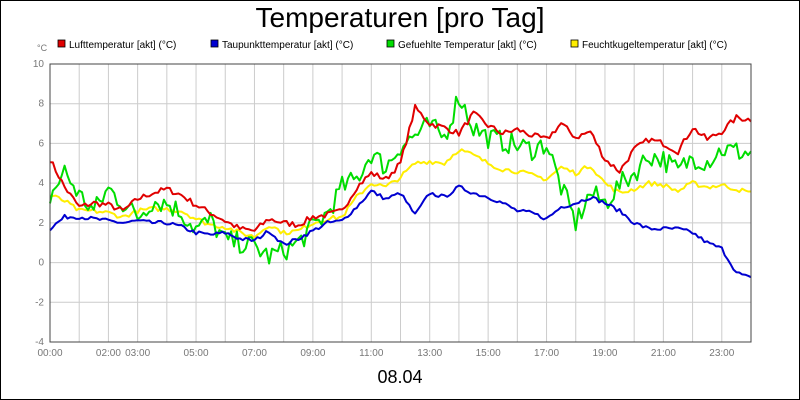 This screenshot has height=400, width=800. I want to click on legend-label: Gefuehlte Temperatur [akt] (°C), so click(467, 45).